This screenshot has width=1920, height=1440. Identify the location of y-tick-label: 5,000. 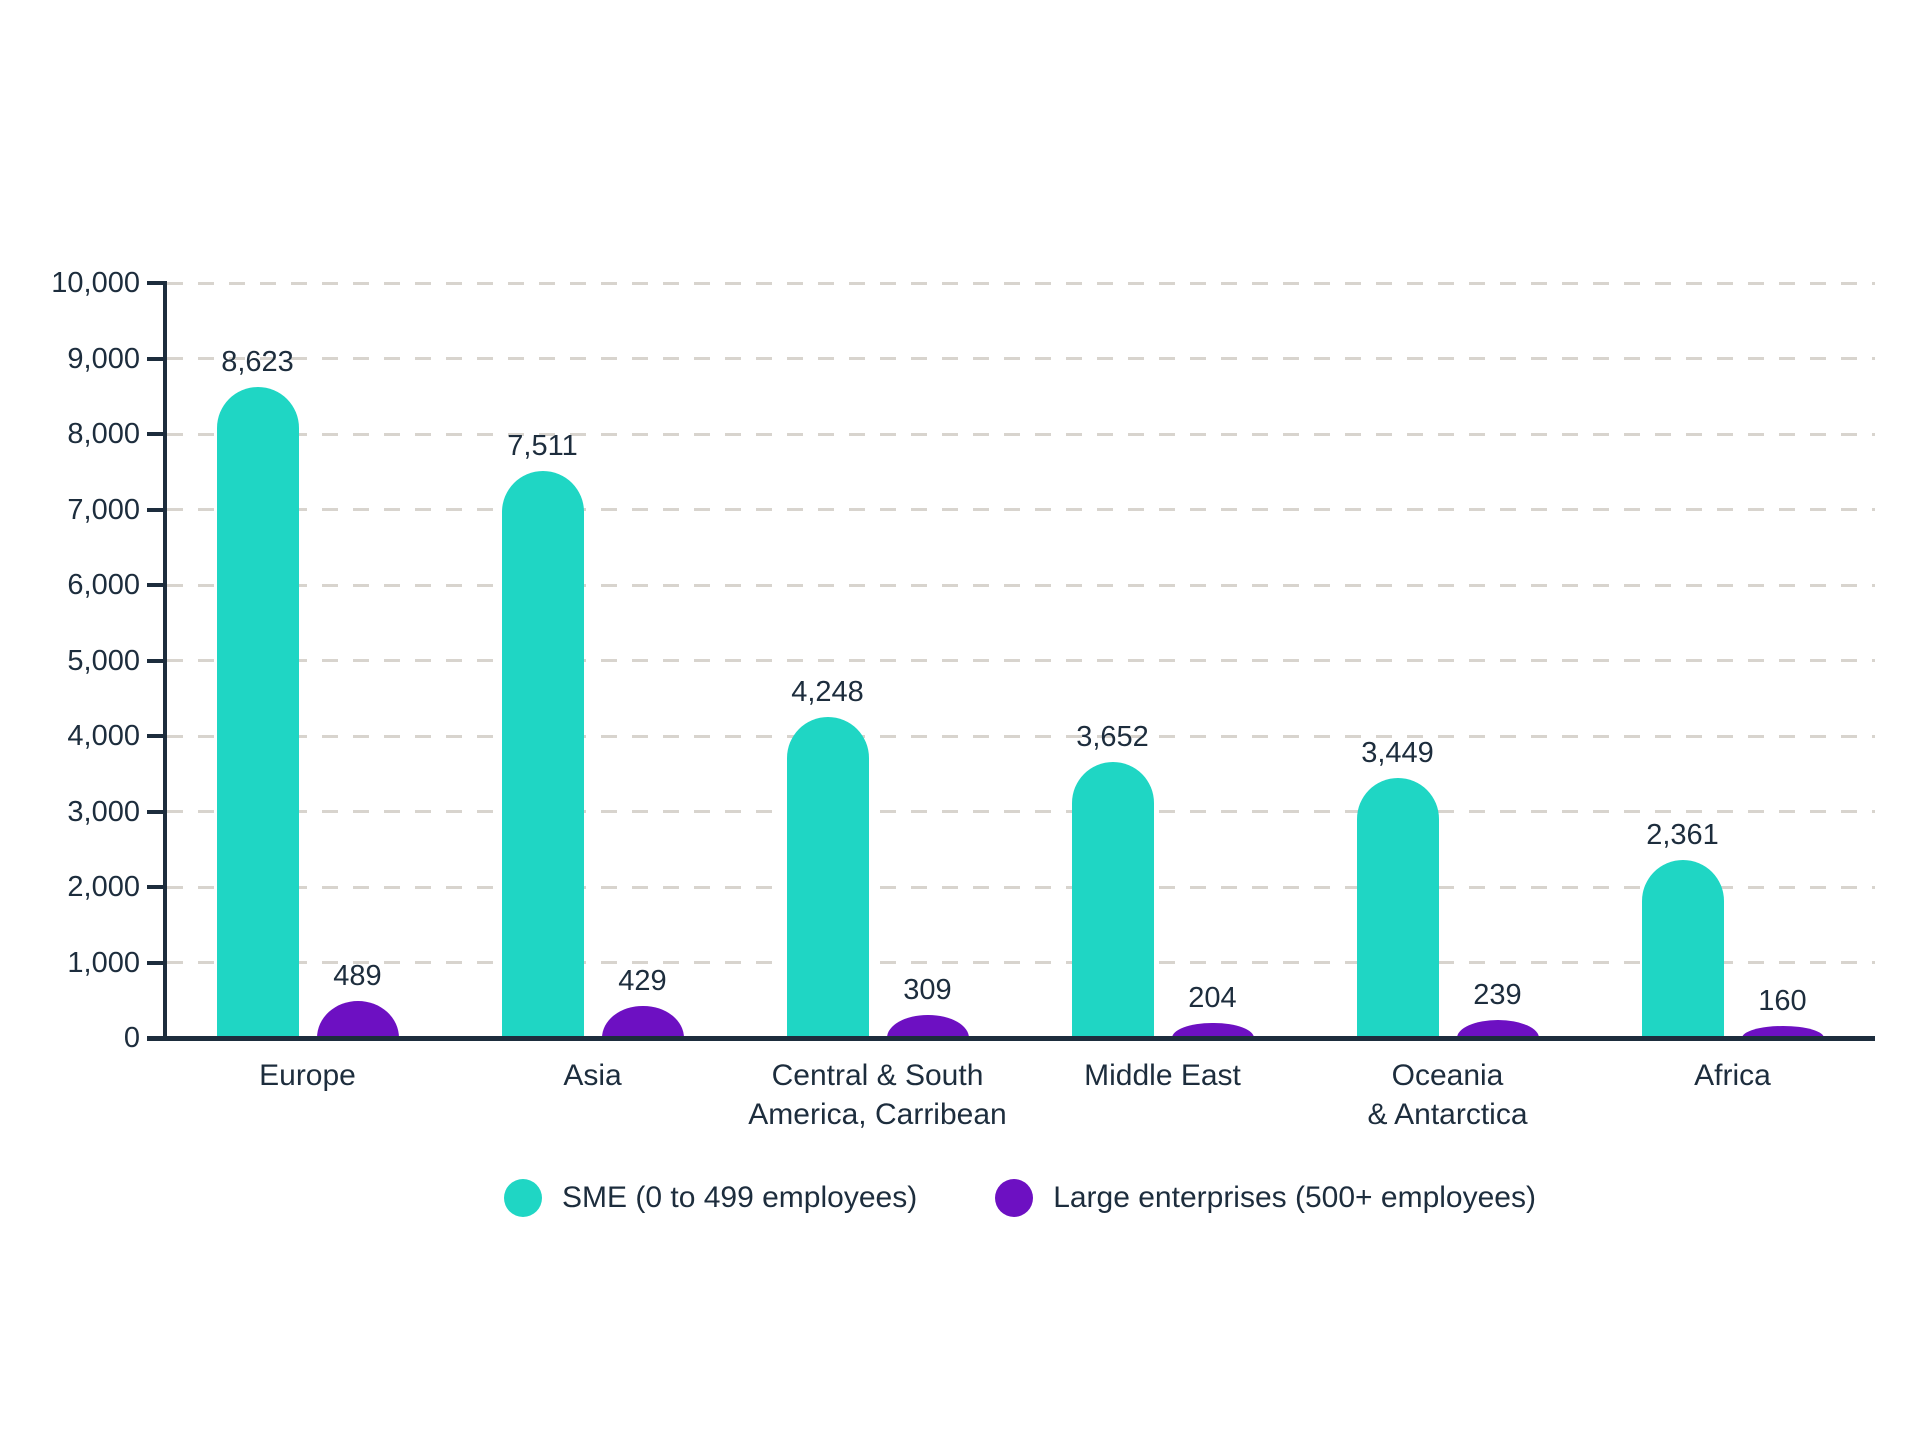
(103, 660).